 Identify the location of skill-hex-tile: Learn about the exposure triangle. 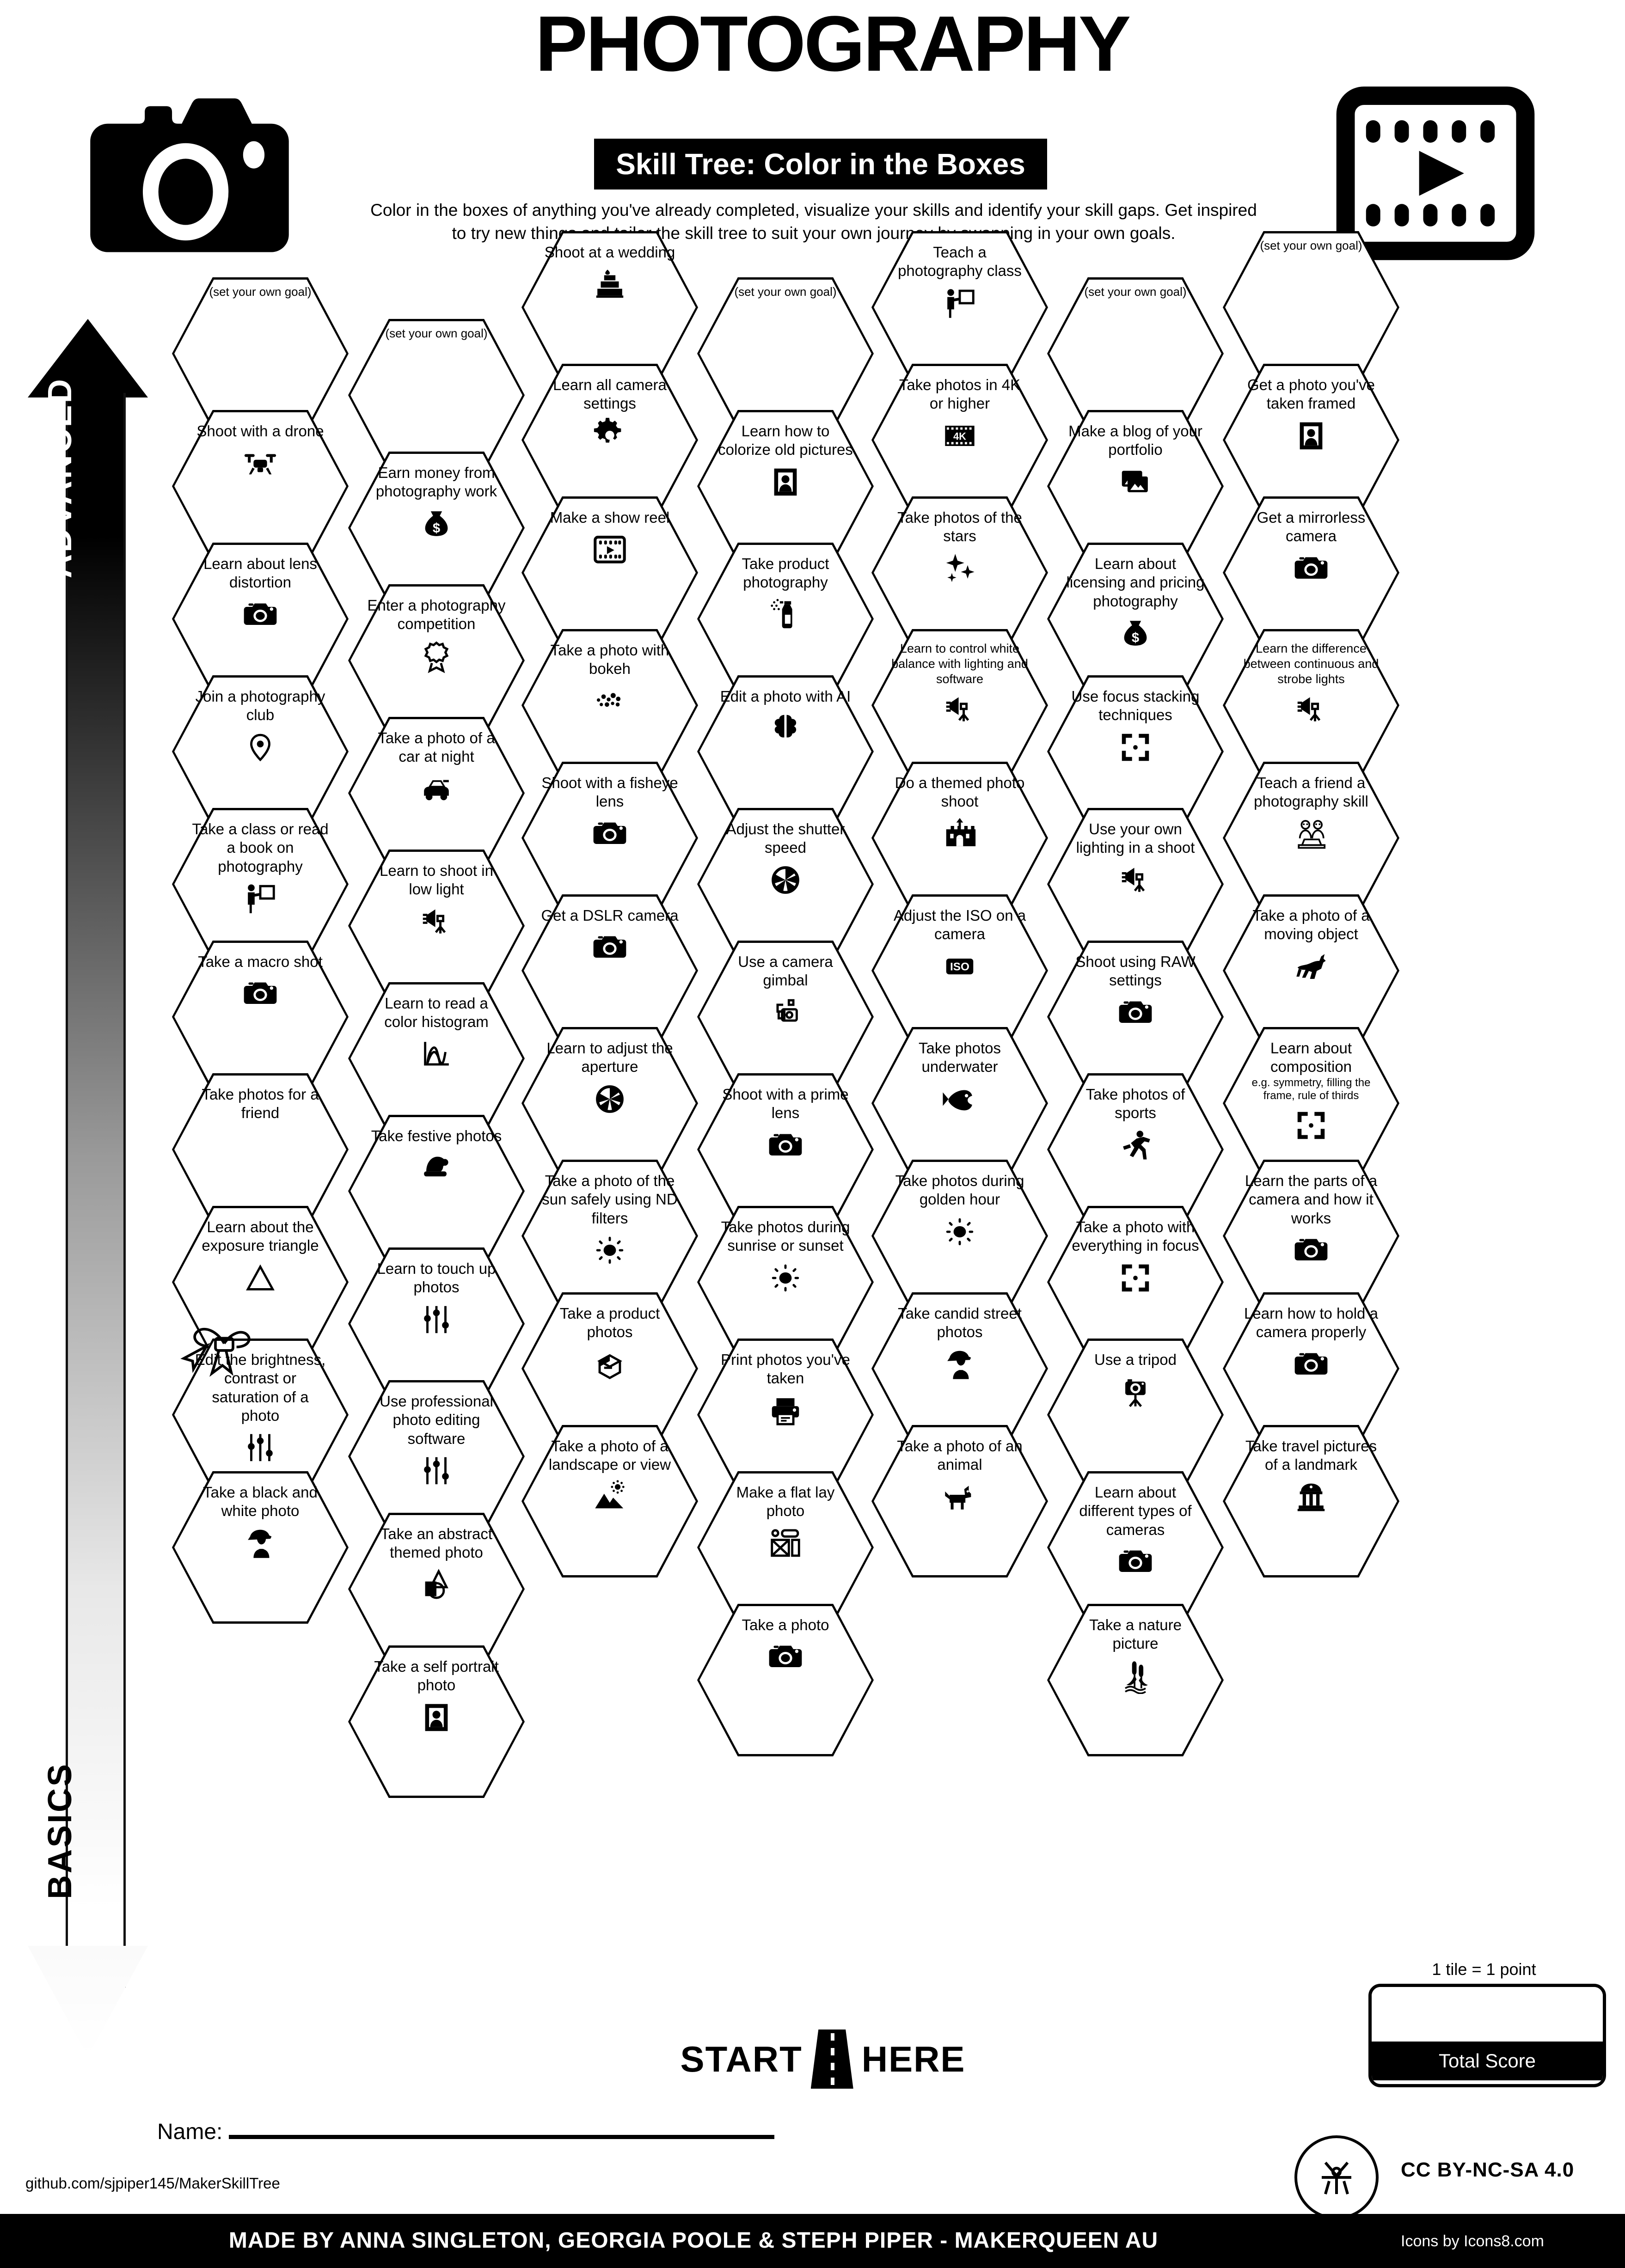
(260, 1282).